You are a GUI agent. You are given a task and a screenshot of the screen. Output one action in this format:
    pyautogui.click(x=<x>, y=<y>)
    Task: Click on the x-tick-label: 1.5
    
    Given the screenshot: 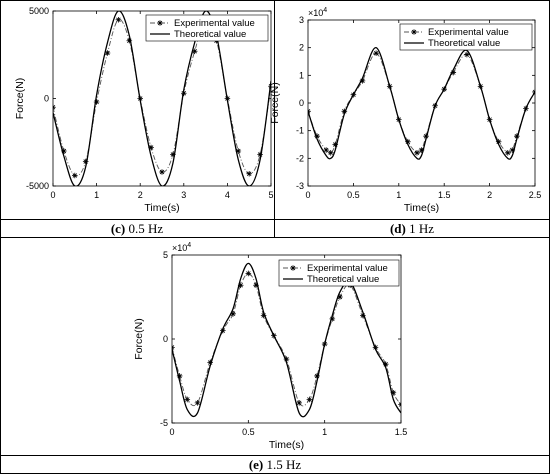 What is the action you would take?
    pyautogui.click(x=401, y=432)
    